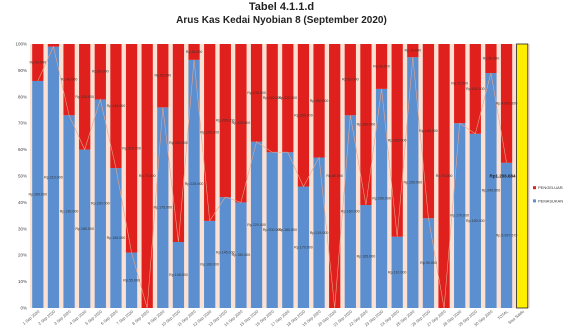 This screenshot has height=334, width=563. Describe the element at coordinates (502, 314) in the screenshot. I see `x-tick-label: TOTAL` at that location.